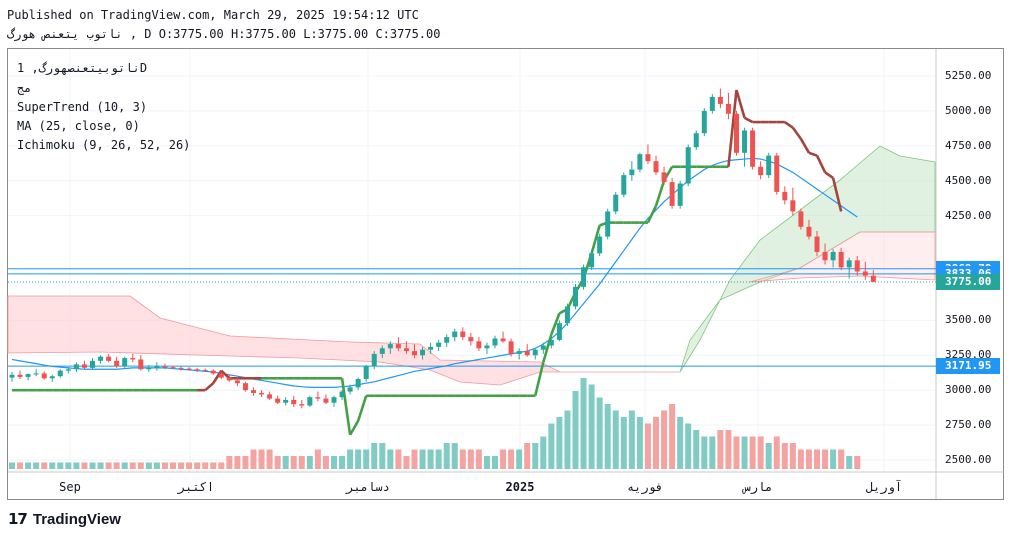 The width and height of the screenshot is (1012, 541). What do you see at coordinates (196, 487) in the screenshot?
I see `time-tick-label: اکتبر` at bounding box center [196, 487].